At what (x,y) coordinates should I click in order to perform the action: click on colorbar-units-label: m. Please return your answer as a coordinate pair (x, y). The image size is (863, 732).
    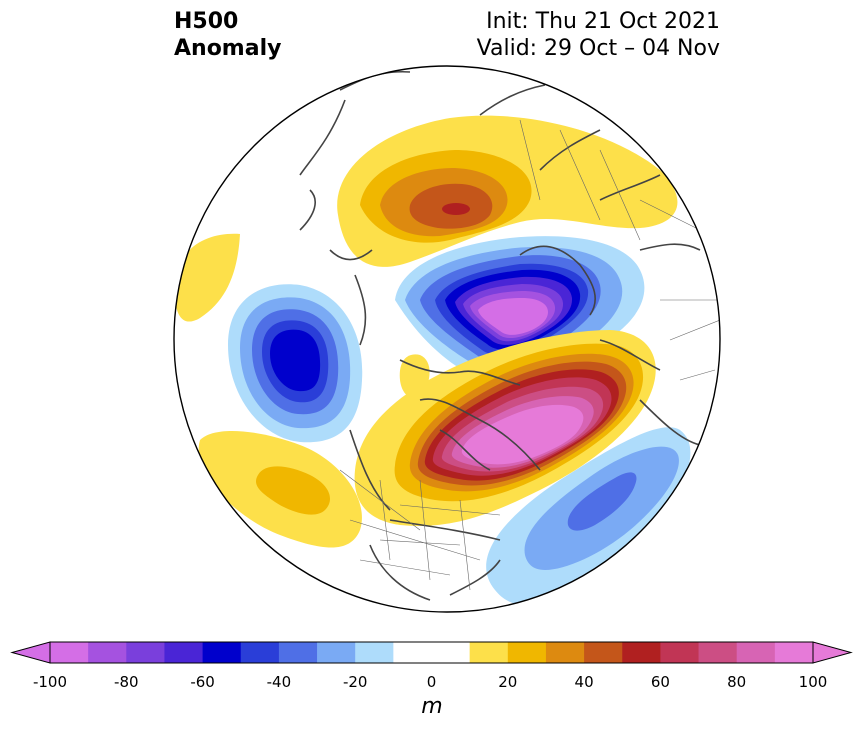
    Looking at the image, I should click on (432, 706).